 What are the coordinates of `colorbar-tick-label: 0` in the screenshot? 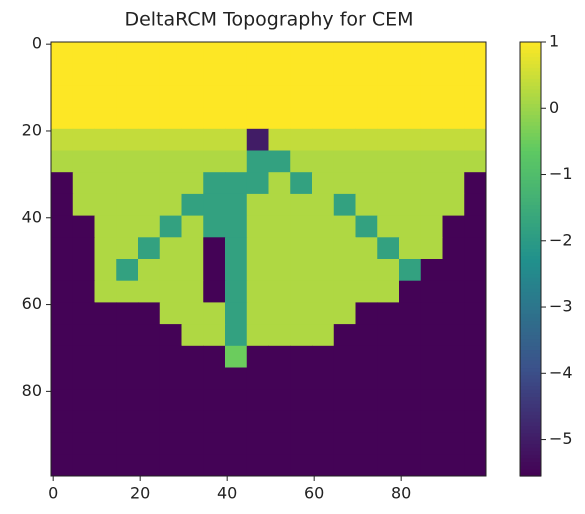 It's located at (554, 107).